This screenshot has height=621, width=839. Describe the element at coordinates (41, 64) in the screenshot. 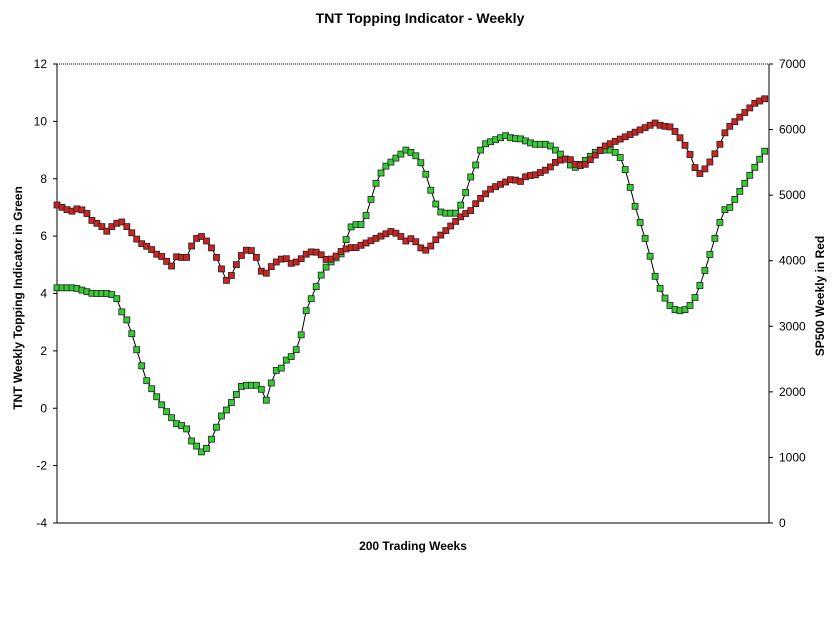

I see `y-tick-label-left: 12` at that location.